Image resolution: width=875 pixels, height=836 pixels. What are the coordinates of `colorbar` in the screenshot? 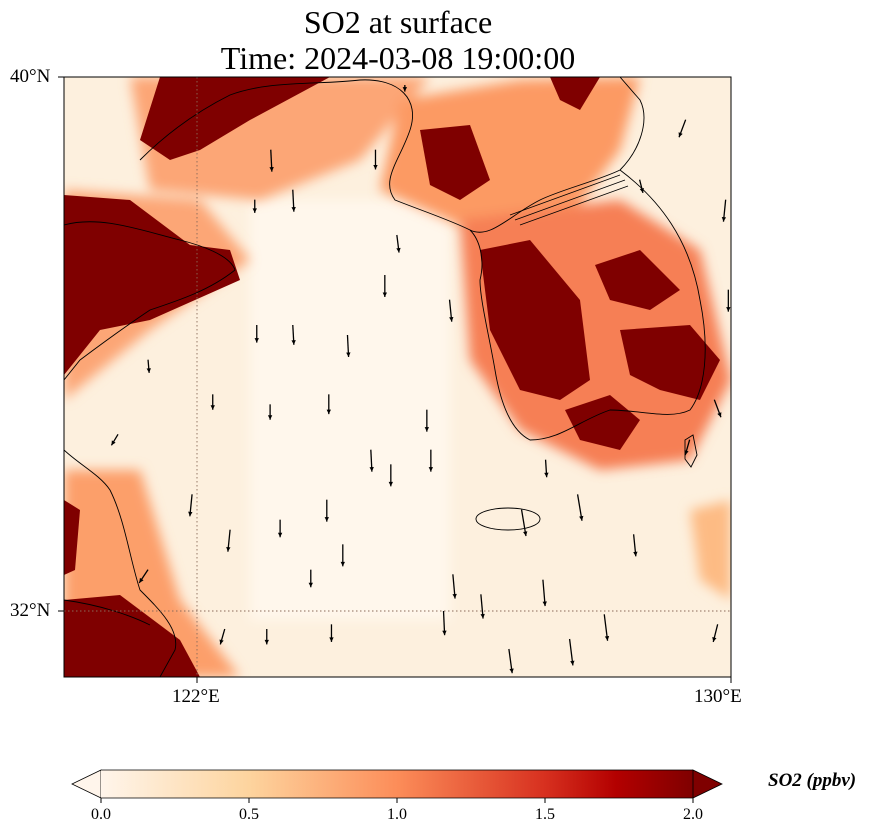 It's located at (397, 786).